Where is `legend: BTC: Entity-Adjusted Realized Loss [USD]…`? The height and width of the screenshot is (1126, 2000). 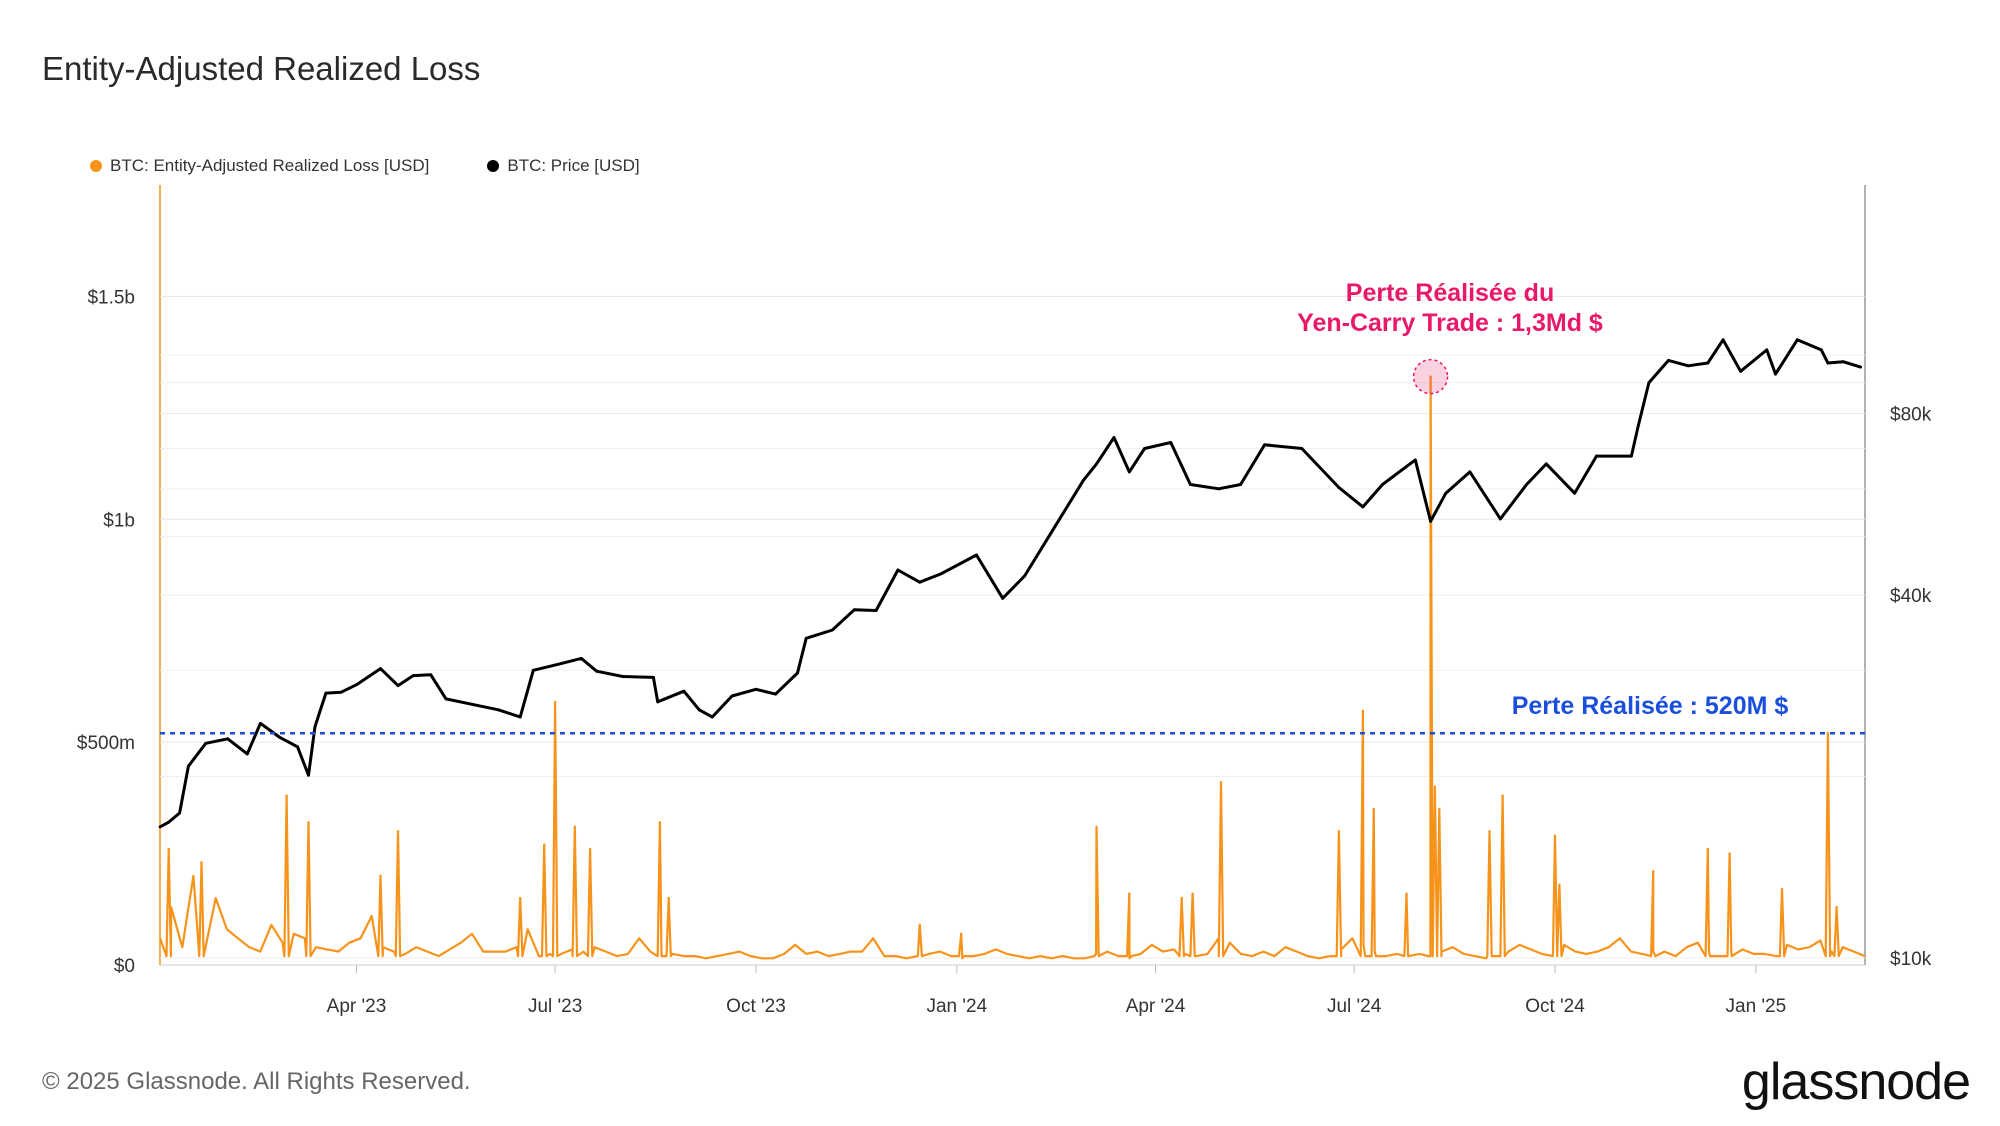 legend: BTC: Entity-Adjusted Realized Loss [USD]… is located at coordinates (365, 166).